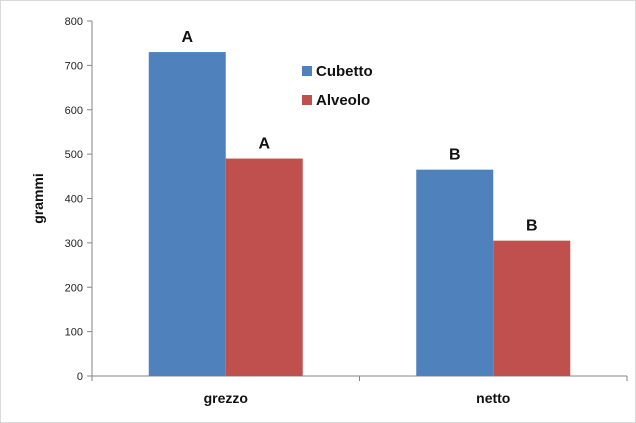  I want to click on y-tick-label: 0, so click(80, 377).